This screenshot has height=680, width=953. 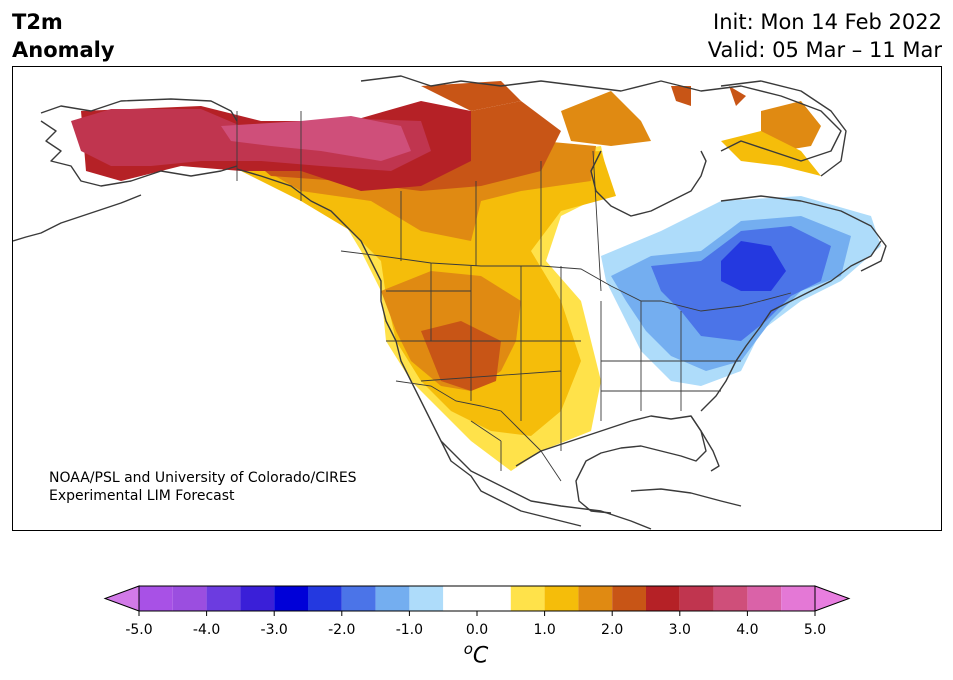 What do you see at coordinates (468, 649) in the screenshot?
I see `units-degree: o` at bounding box center [468, 649].